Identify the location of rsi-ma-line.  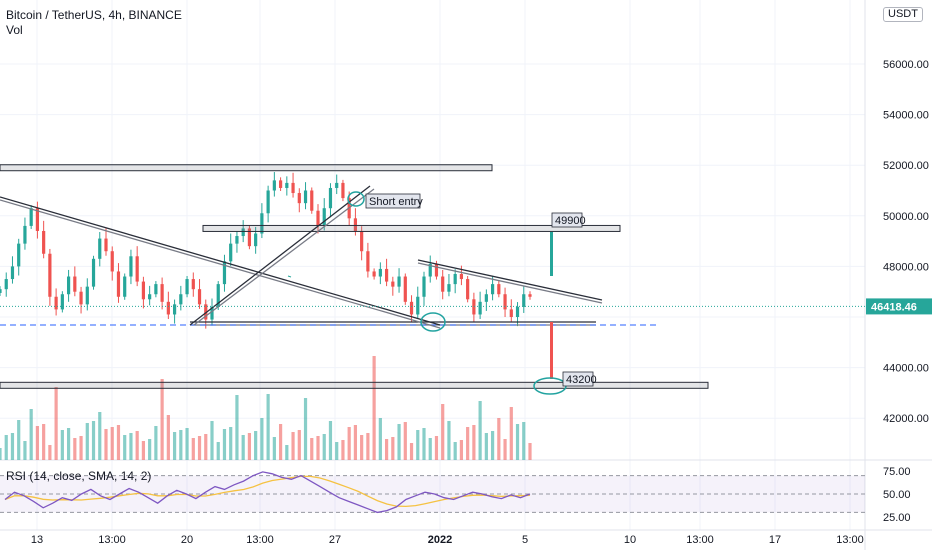
(267, 491).